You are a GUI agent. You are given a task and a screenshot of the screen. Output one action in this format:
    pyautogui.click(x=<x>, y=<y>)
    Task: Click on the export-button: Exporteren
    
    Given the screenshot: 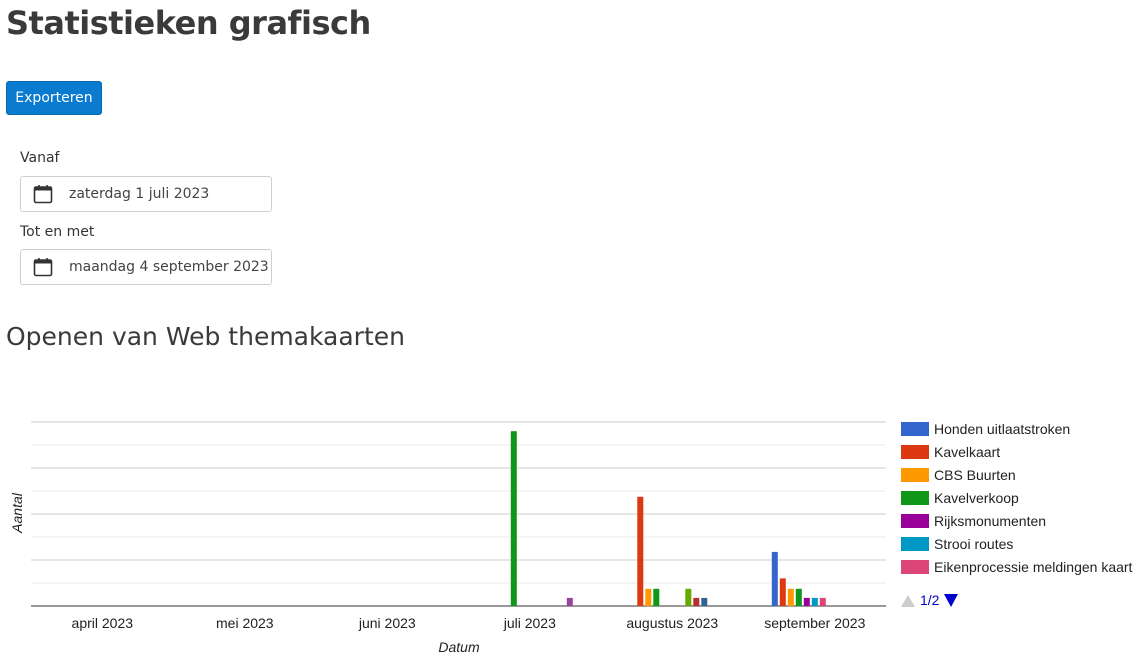 What is the action you would take?
    pyautogui.click(x=54, y=98)
    